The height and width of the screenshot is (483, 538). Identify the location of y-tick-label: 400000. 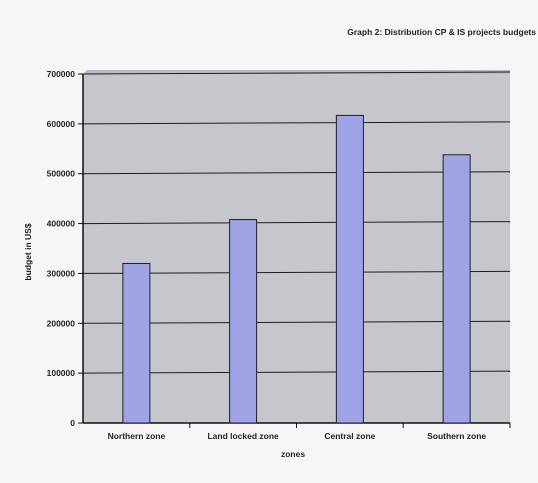
(61, 224).